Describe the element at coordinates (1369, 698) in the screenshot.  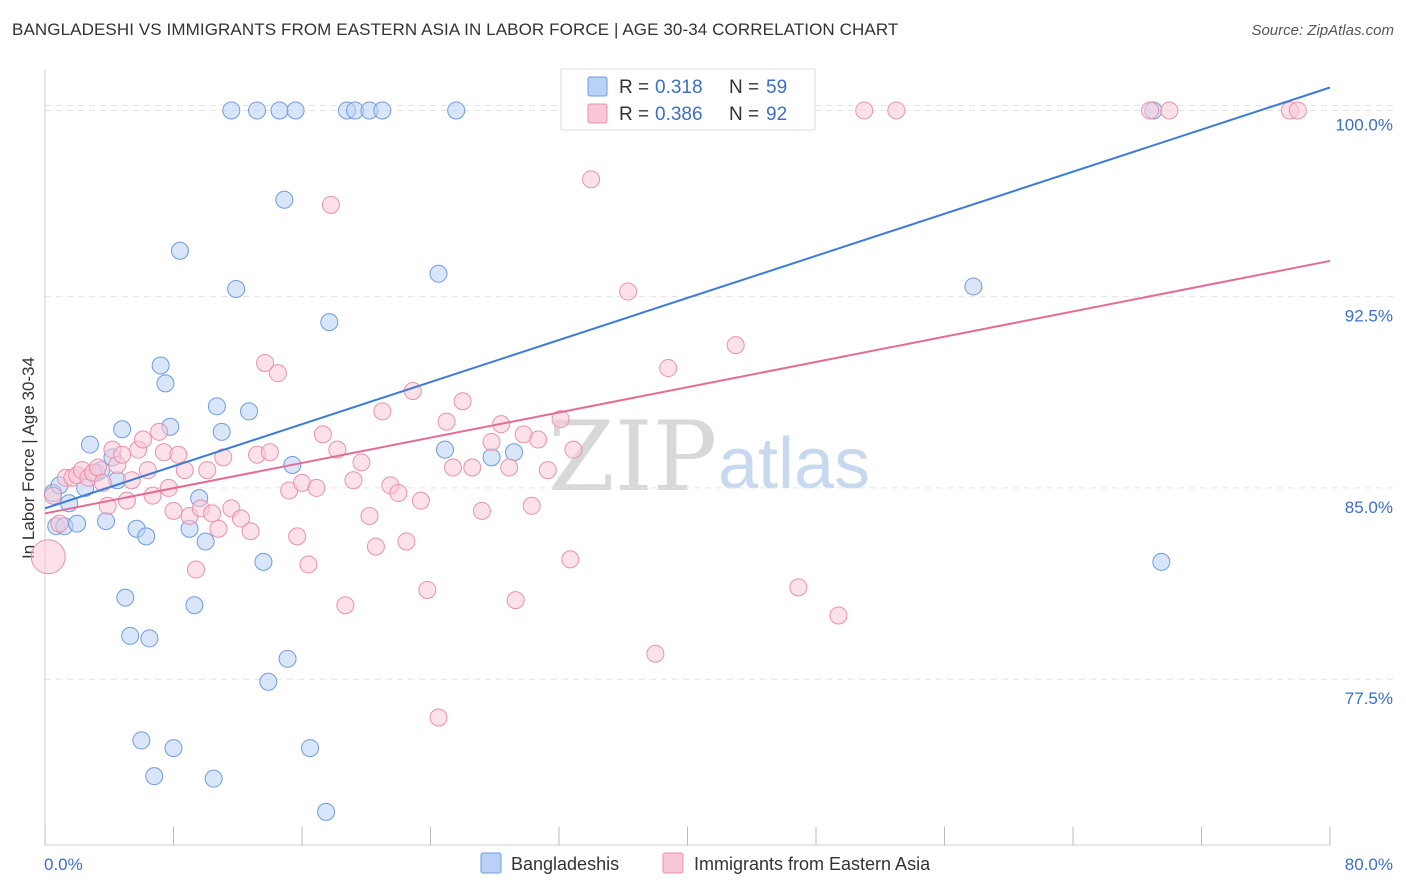
I see `y-tick-label-0: 77.5%` at that location.